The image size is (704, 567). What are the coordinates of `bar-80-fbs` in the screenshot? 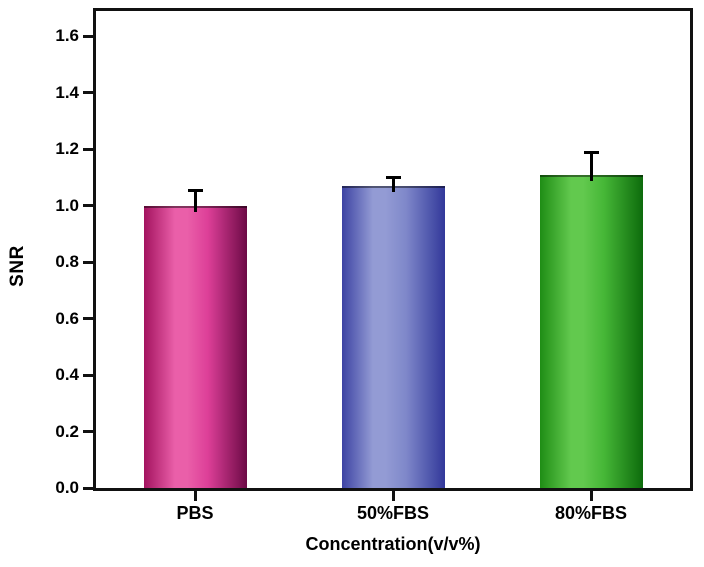 It's located at (591, 331).